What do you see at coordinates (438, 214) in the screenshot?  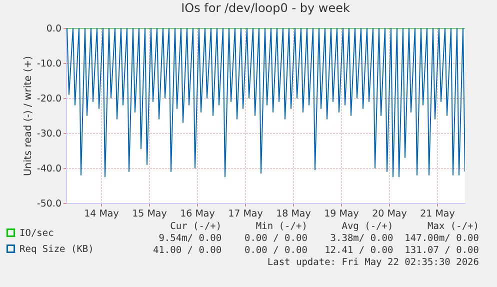 I see `x-tick-label: 21 May` at bounding box center [438, 214].